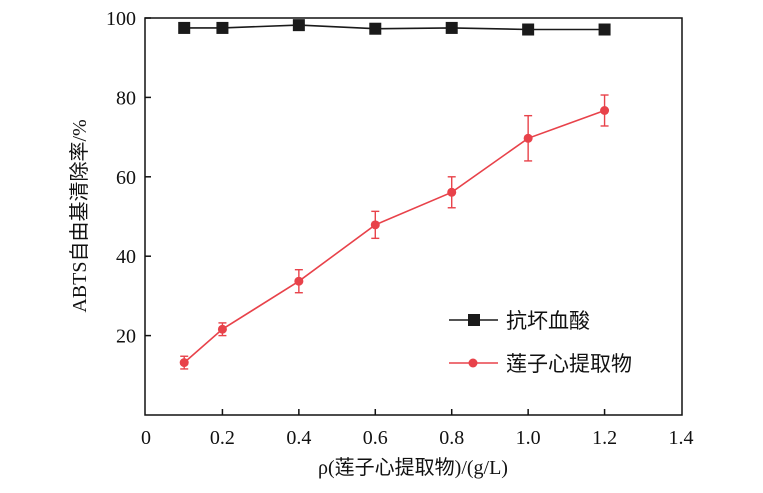 The width and height of the screenshot is (763, 493). I want to click on x-tick-label: 0.4, so click(298, 438).